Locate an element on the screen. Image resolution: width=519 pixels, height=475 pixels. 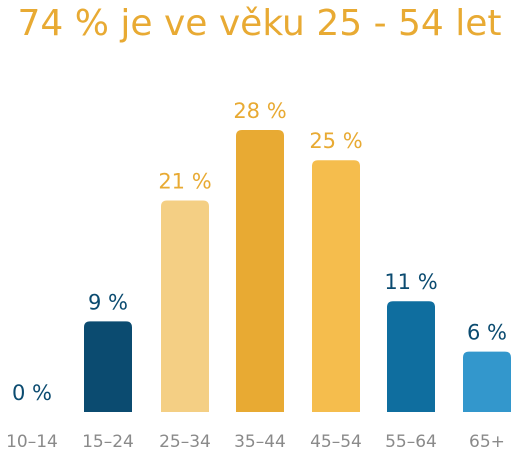
bar-15–24 is located at coordinates (108, 366).